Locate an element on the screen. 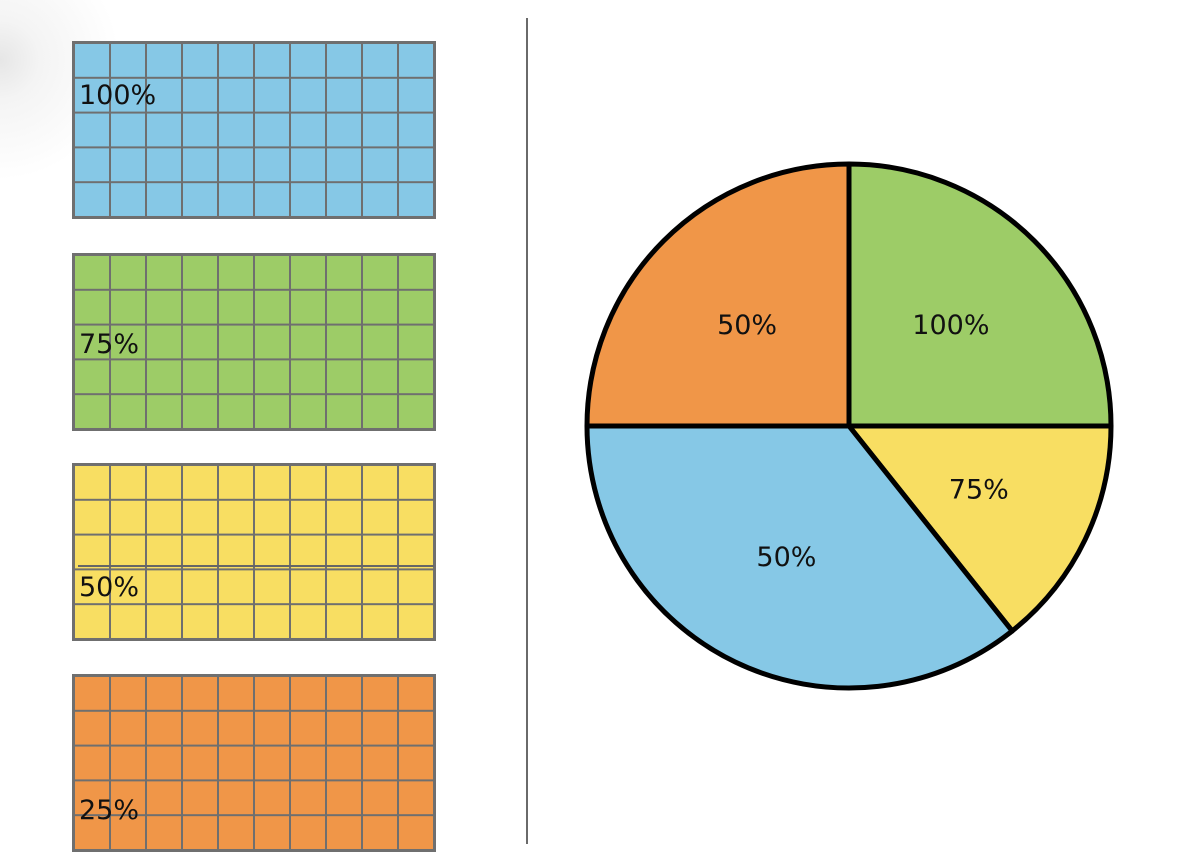  grid-label-25: 25% is located at coordinates (109, 810).